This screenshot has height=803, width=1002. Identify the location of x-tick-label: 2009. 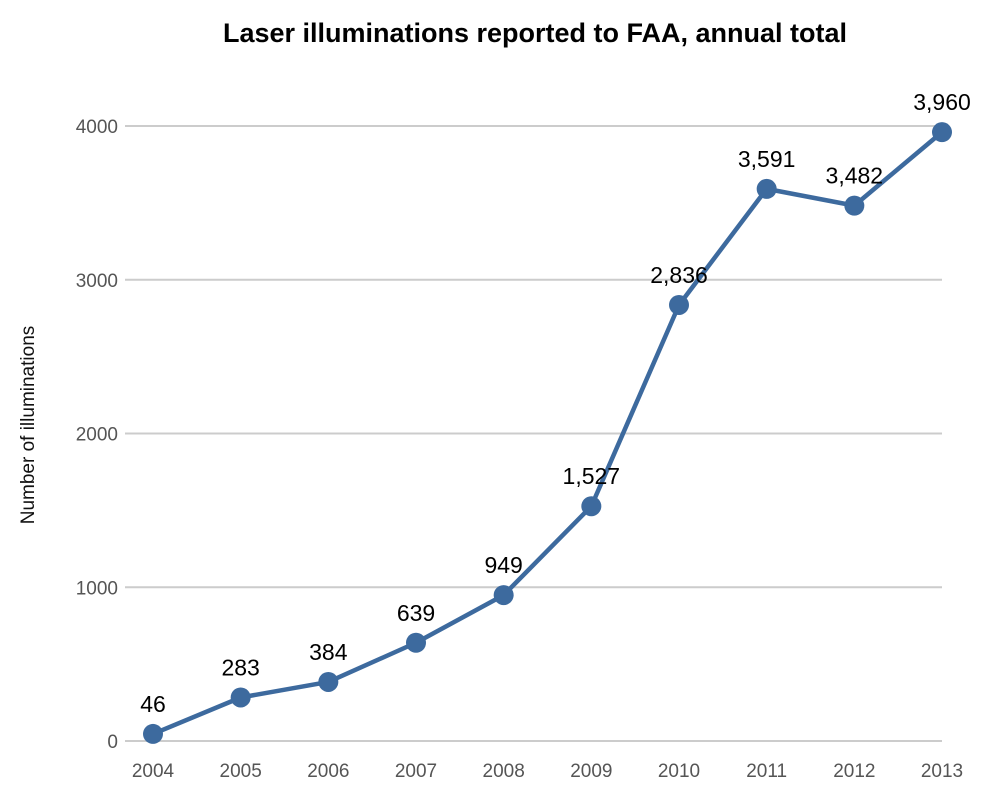
(591, 771).